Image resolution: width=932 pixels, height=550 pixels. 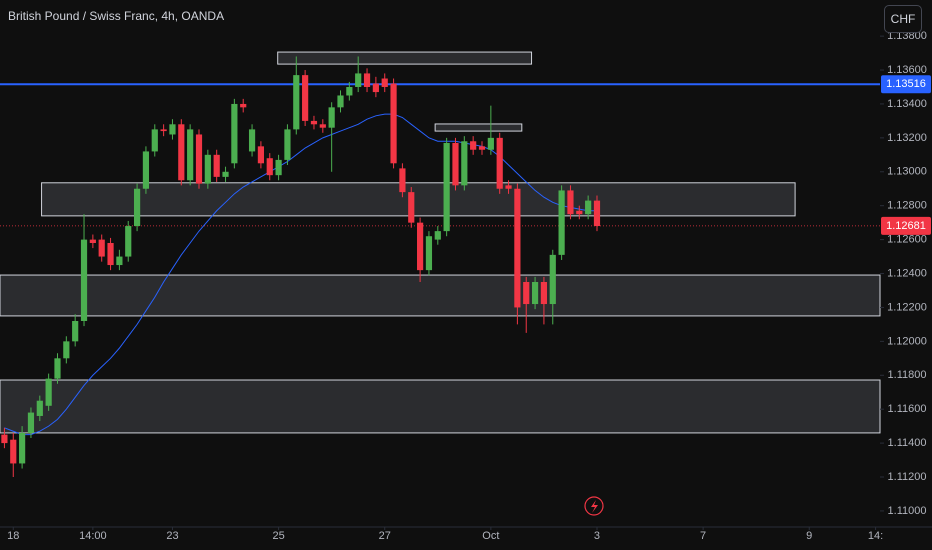 What do you see at coordinates (875, 536) in the screenshot?
I see `x-tick-label: 14:` at bounding box center [875, 536].